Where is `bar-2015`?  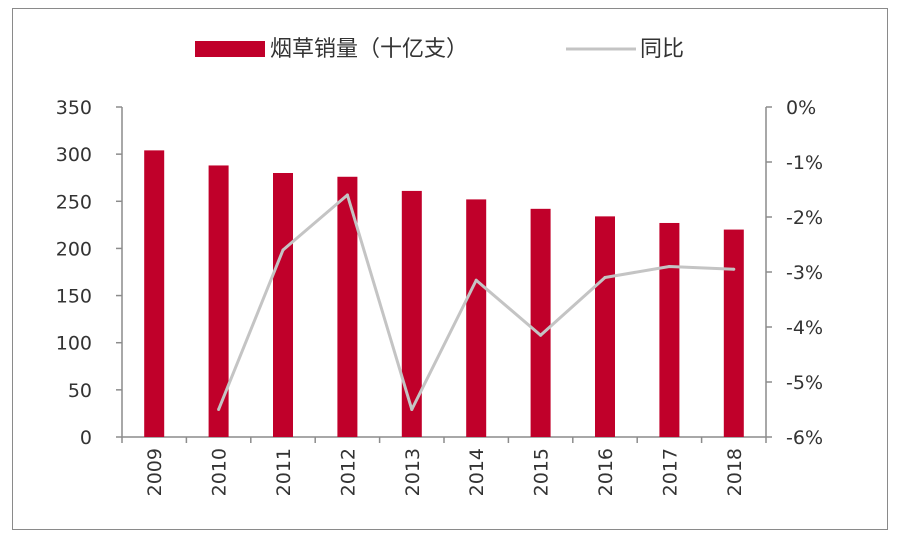 bar-2015 is located at coordinates (540, 322).